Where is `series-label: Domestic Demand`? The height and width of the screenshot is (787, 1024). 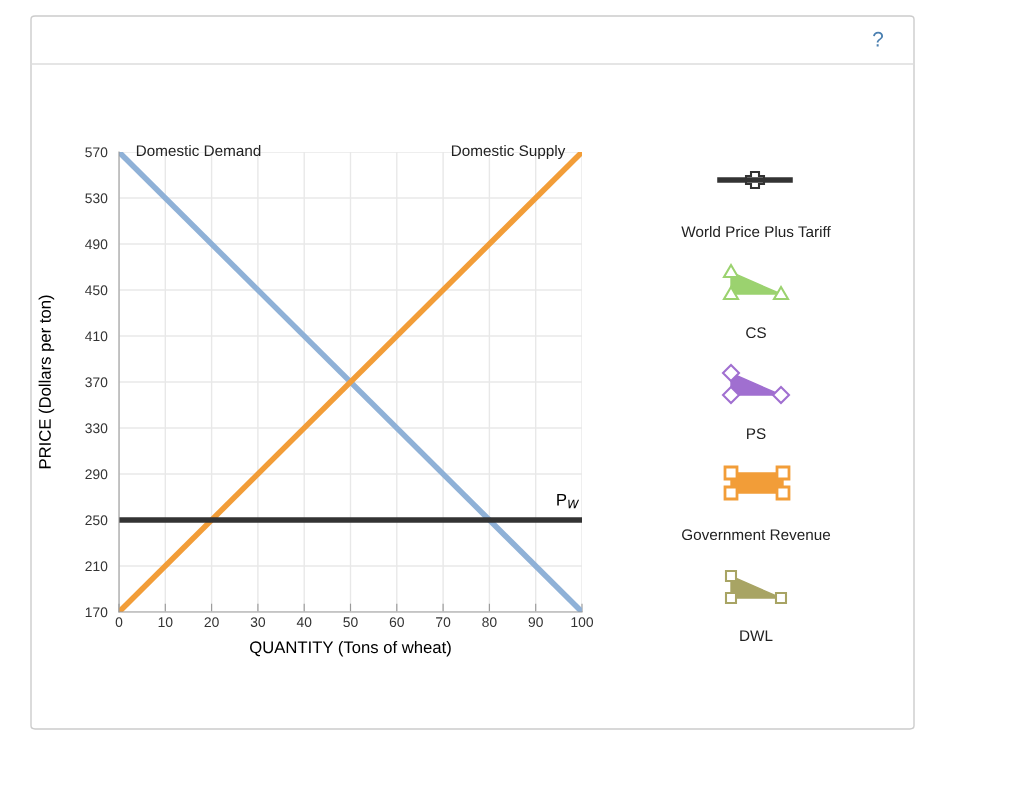 series-label: Domestic Demand is located at coordinates (198, 150).